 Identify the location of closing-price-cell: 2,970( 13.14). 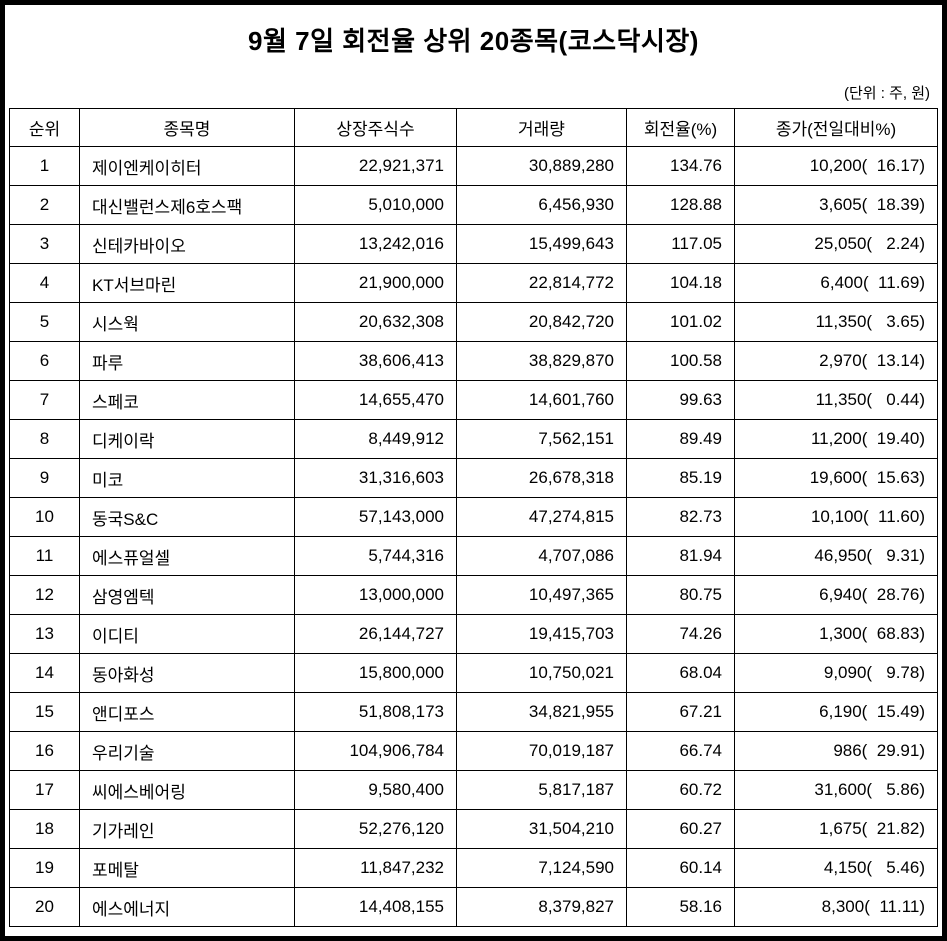
(836, 361).